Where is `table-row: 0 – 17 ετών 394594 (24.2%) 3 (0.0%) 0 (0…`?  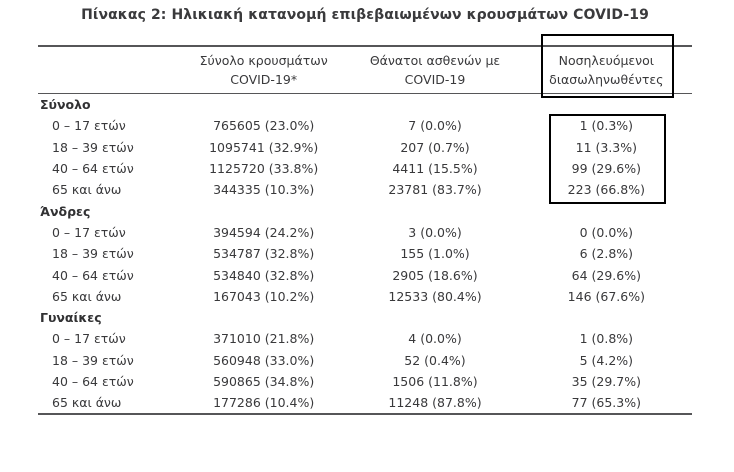
table-row: 0 – 17 ετών 394594 (24.2%) 3 (0.0%) 0 (0… is located at coordinates (365, 232).